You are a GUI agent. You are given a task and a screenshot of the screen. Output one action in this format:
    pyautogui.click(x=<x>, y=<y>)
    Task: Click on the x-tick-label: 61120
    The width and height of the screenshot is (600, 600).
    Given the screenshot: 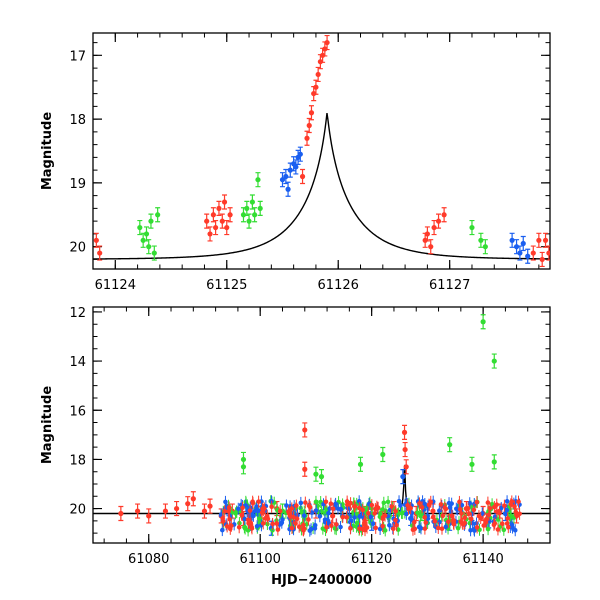 What is the action you would take?
    pyautogui.click(x=371, y=559)
    